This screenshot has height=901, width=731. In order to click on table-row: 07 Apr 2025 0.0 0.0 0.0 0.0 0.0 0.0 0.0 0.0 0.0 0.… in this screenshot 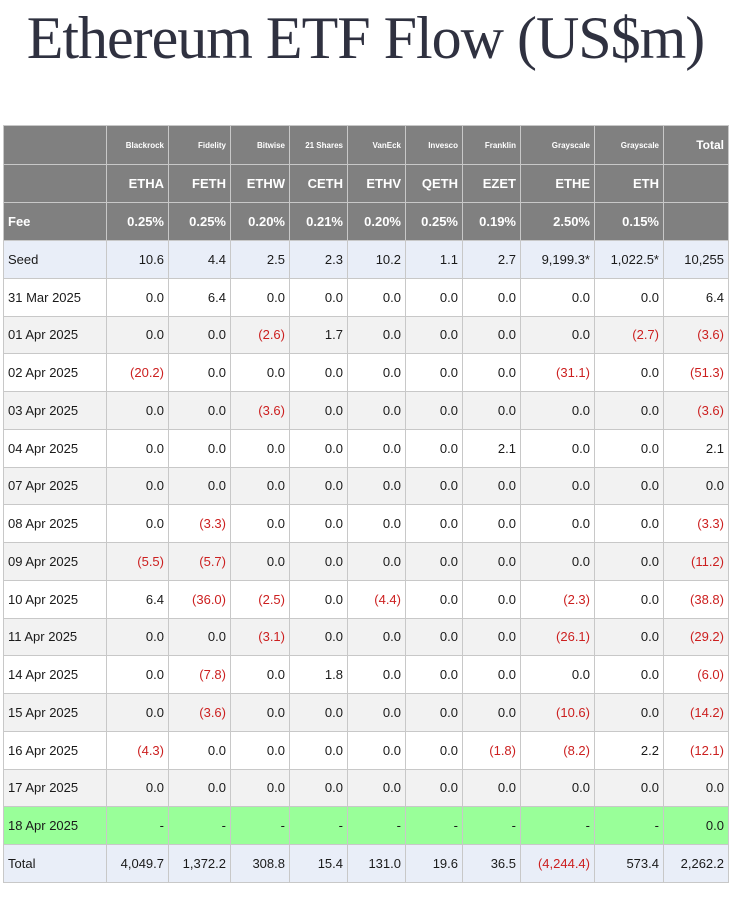, I will do `click(366, 486)`.